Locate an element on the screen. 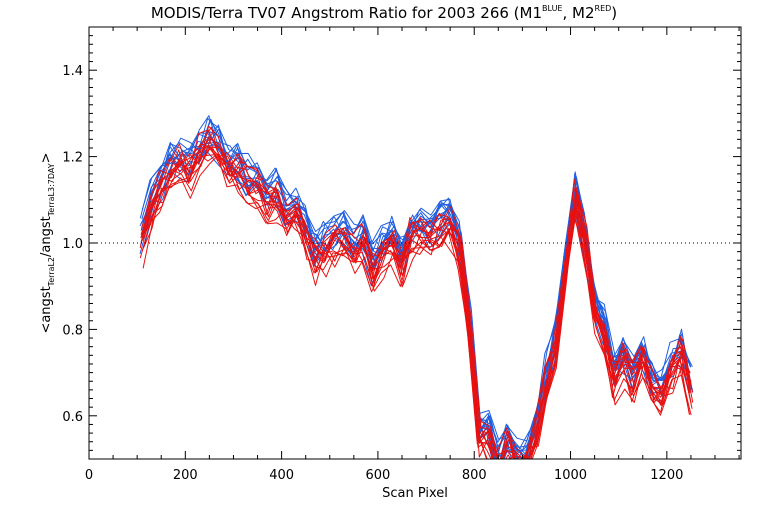  x-tick-label-1000: 1000 is located at coordinates (570, 475).